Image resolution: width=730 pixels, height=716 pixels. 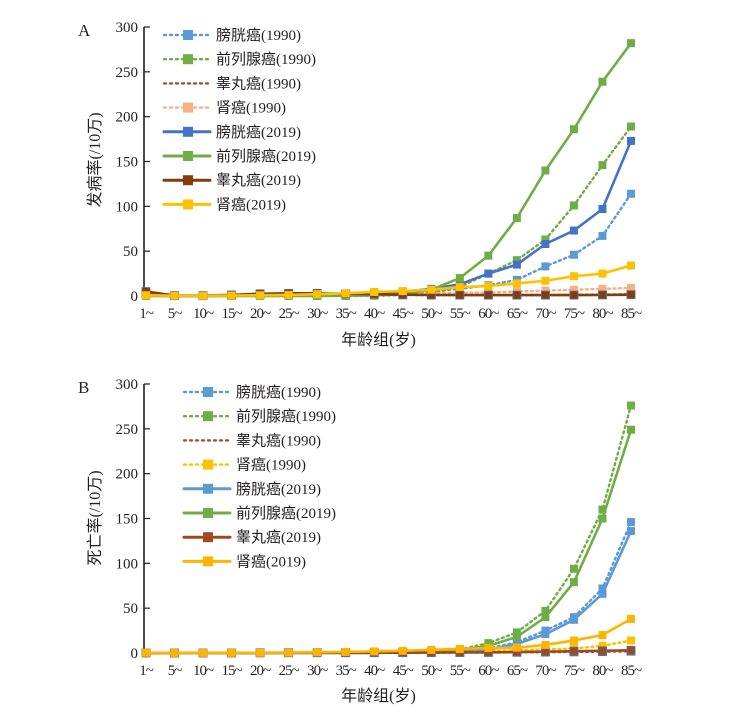 I want to click on legend-item: 膀胱癌(1990), so click(x=231, y=35).